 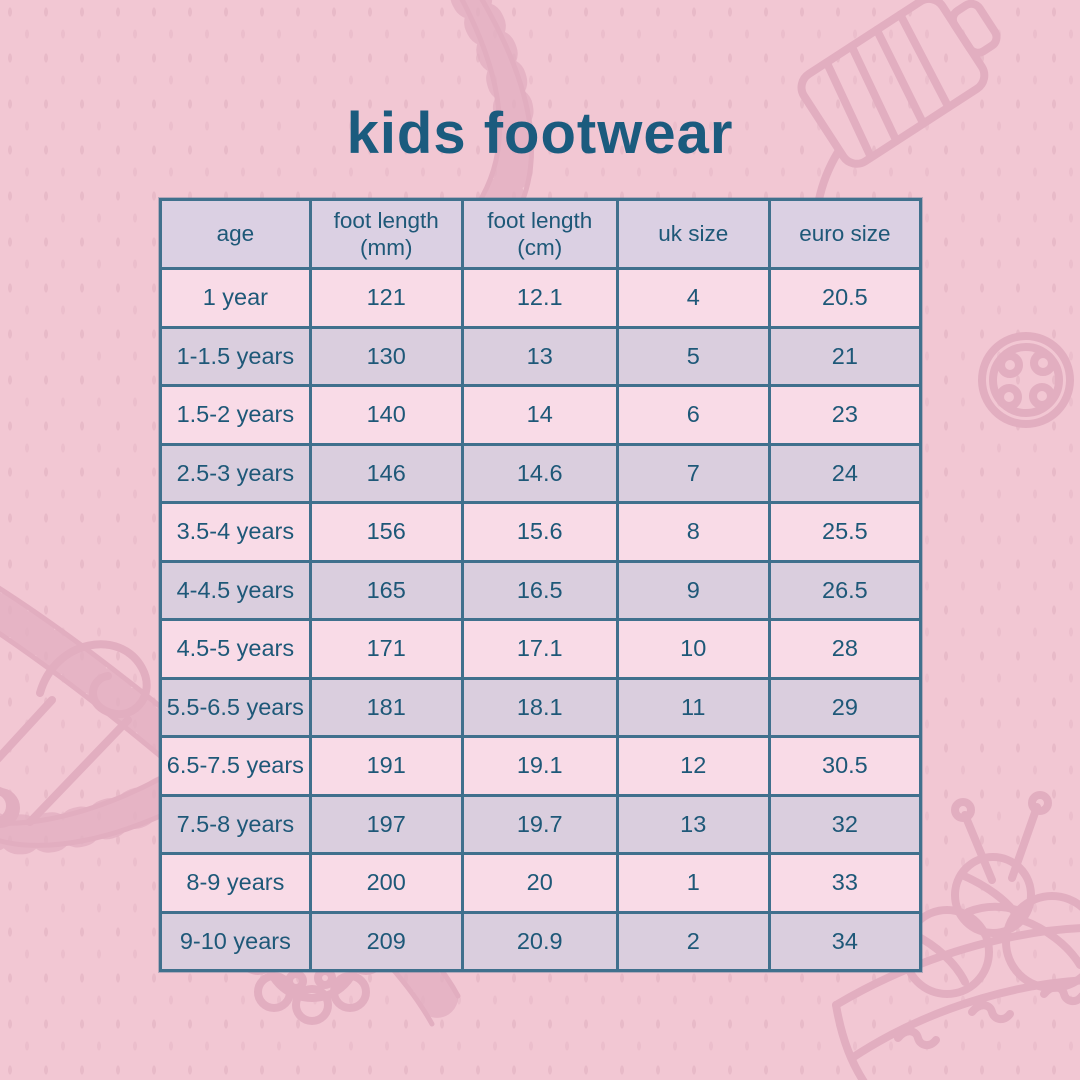 I want to click on age-cell: 6.5-7.5 years, so click(x=235, y=766).